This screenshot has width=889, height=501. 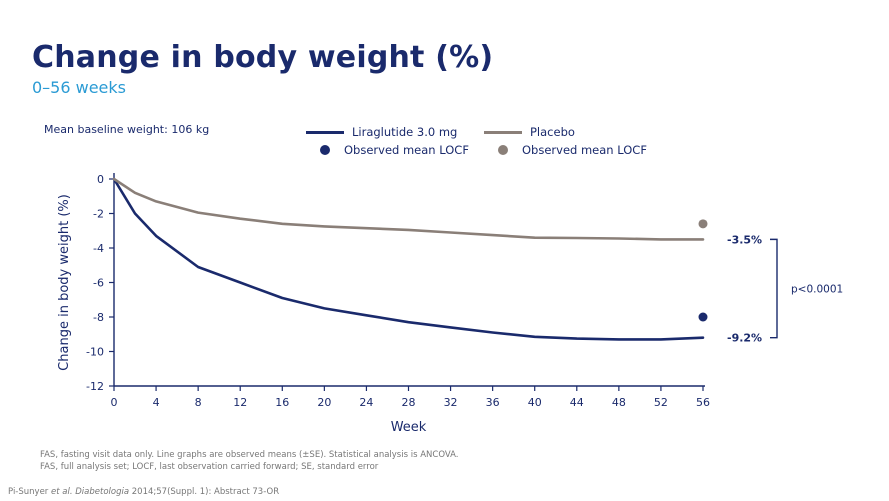 I want to click on x-tick-label: 32, so click(x=451, y=402).